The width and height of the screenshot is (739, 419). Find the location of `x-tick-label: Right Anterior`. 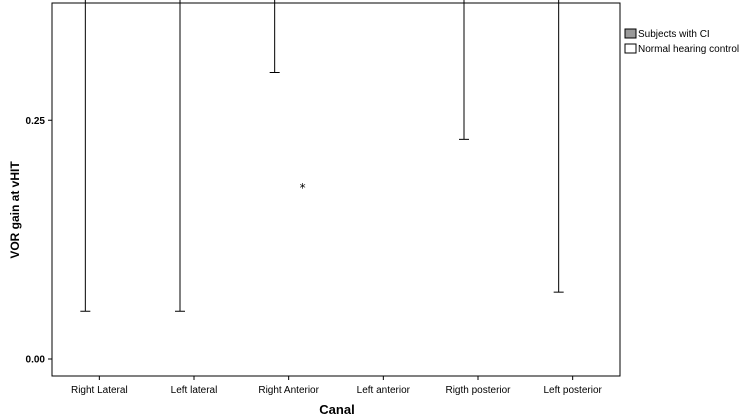

x-tick-label: Right Anterior is located at coordinates (288, 390).